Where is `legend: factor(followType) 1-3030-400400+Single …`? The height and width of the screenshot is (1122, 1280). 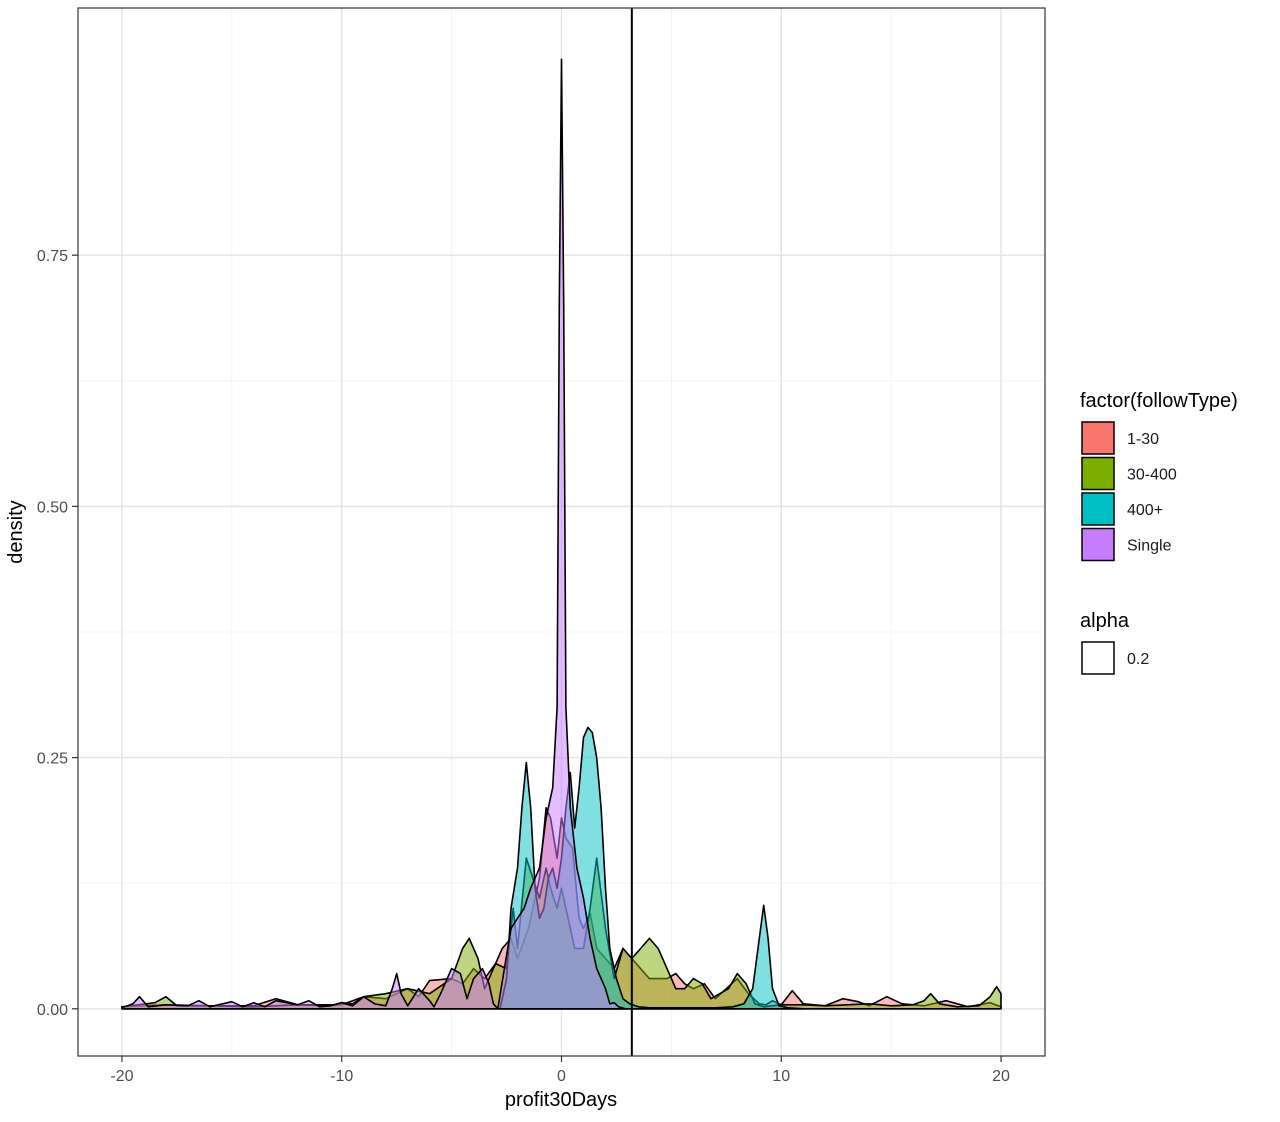
legend: factor(followType) 1-3030-400400+Single … is located at coordinates (1159, 532).